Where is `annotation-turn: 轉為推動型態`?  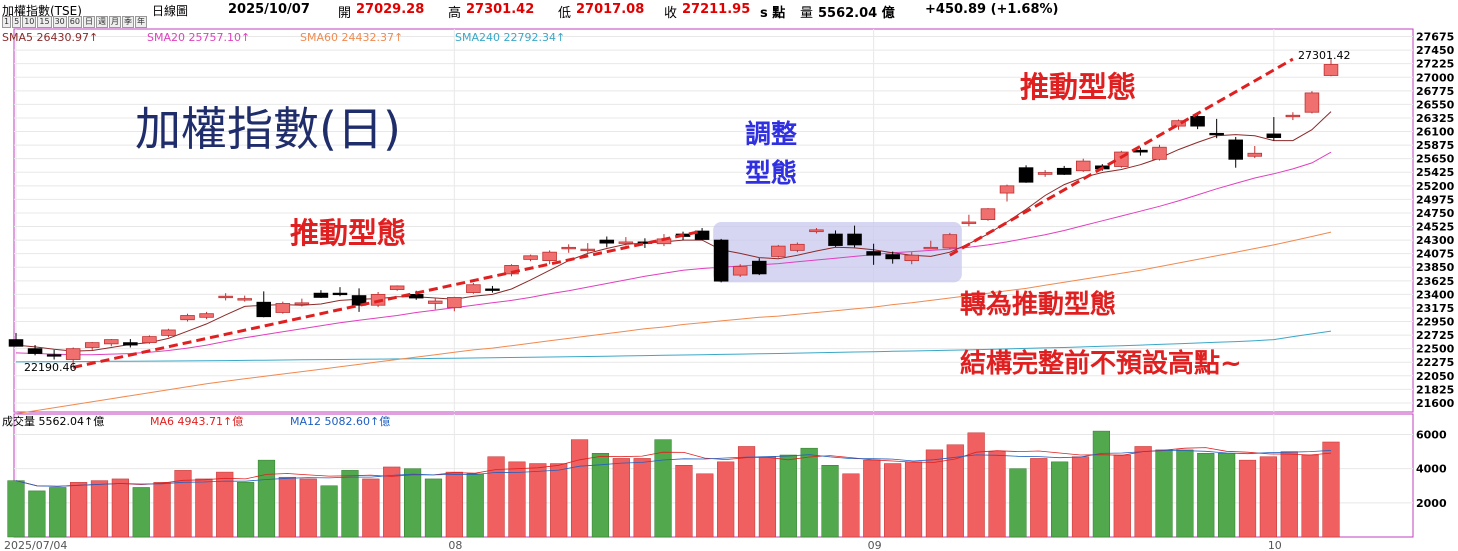
annotation-turn: 轉為推動型態 is located at coordinates (1038, 304).